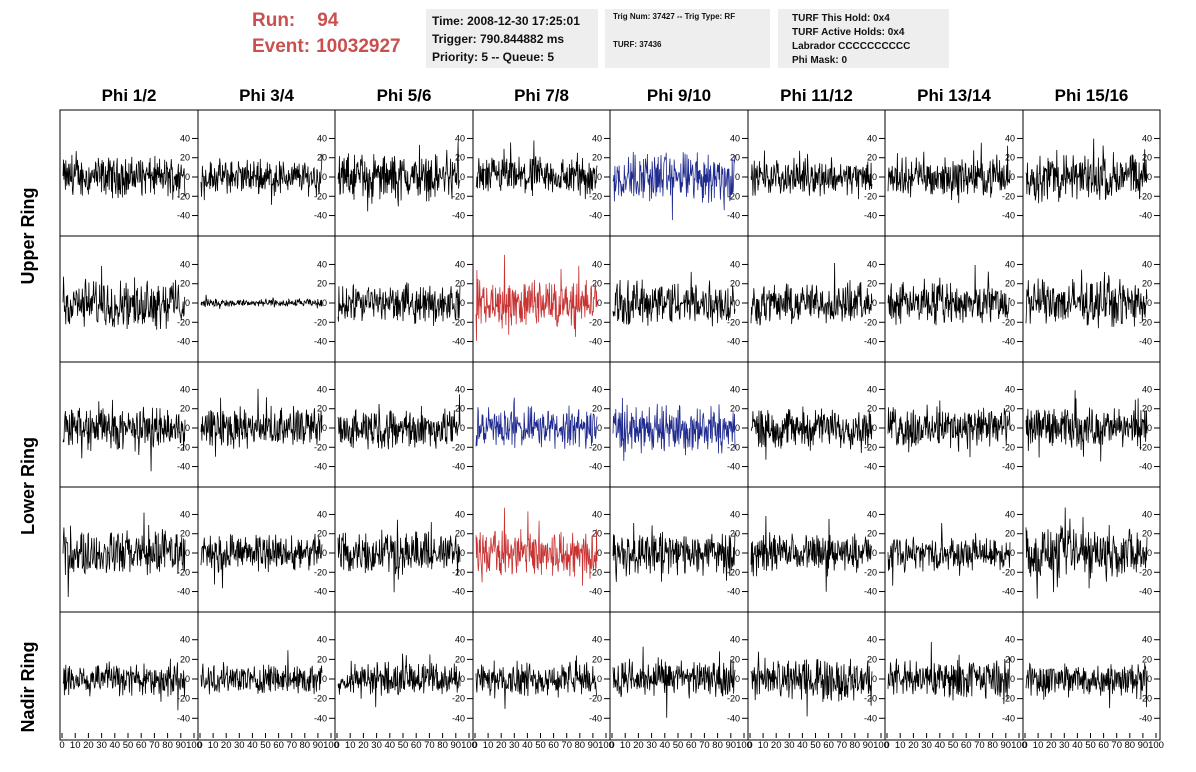 The height and width of the screenshot is (772, 1196). Describe the element at coordinates (328, 20) in the screenshot. I see `run-value: 94` at that location.